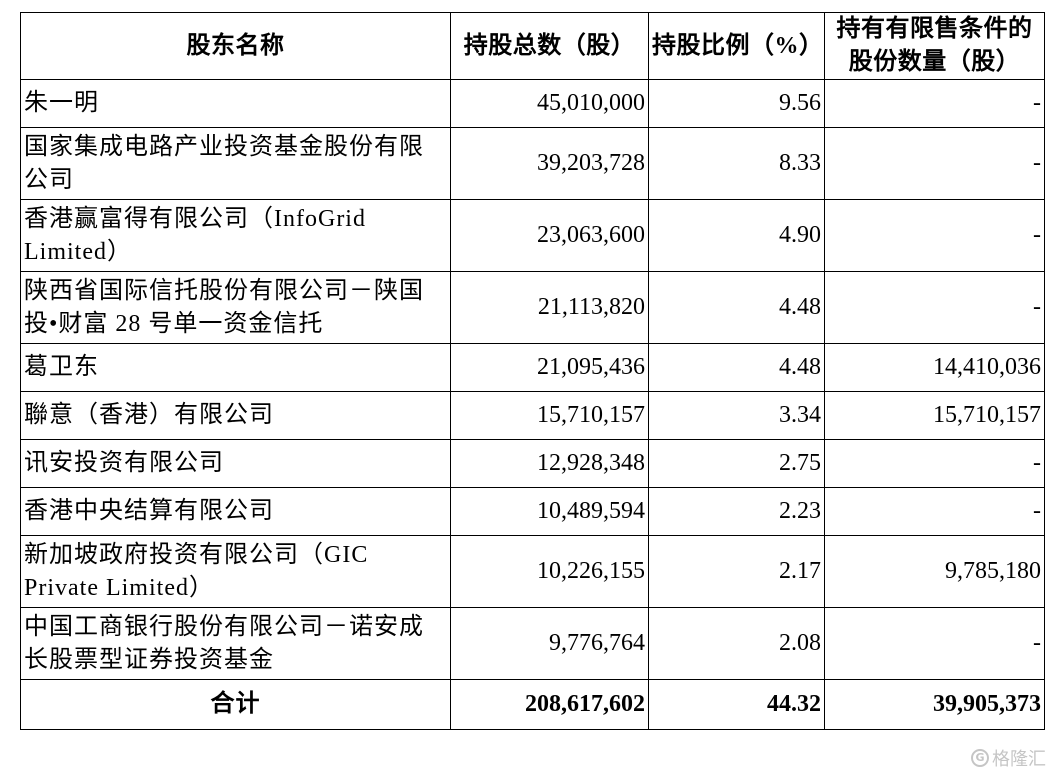 The width and height of the screenshot is (1056, 773). Describe the element at coordinates (736, 643) in the screenshot. I see `cell-ratio: 2.08` at that location.